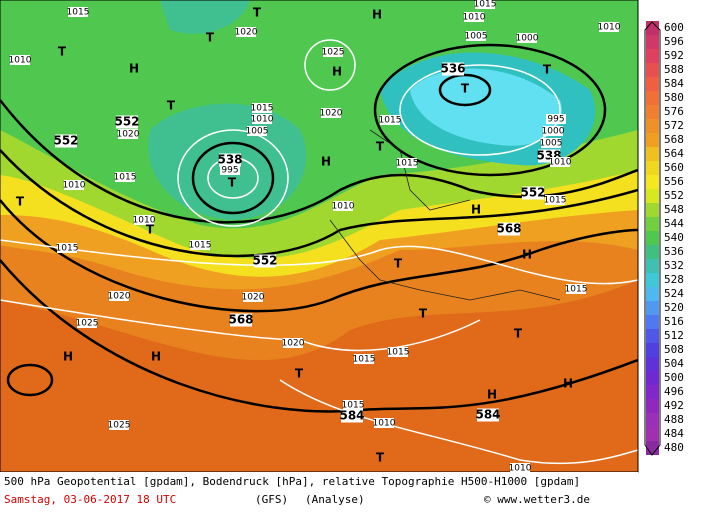 The height and width of the screenshot is (513, 704). I want to click on colorbar-label: 580, so click(674, 97).